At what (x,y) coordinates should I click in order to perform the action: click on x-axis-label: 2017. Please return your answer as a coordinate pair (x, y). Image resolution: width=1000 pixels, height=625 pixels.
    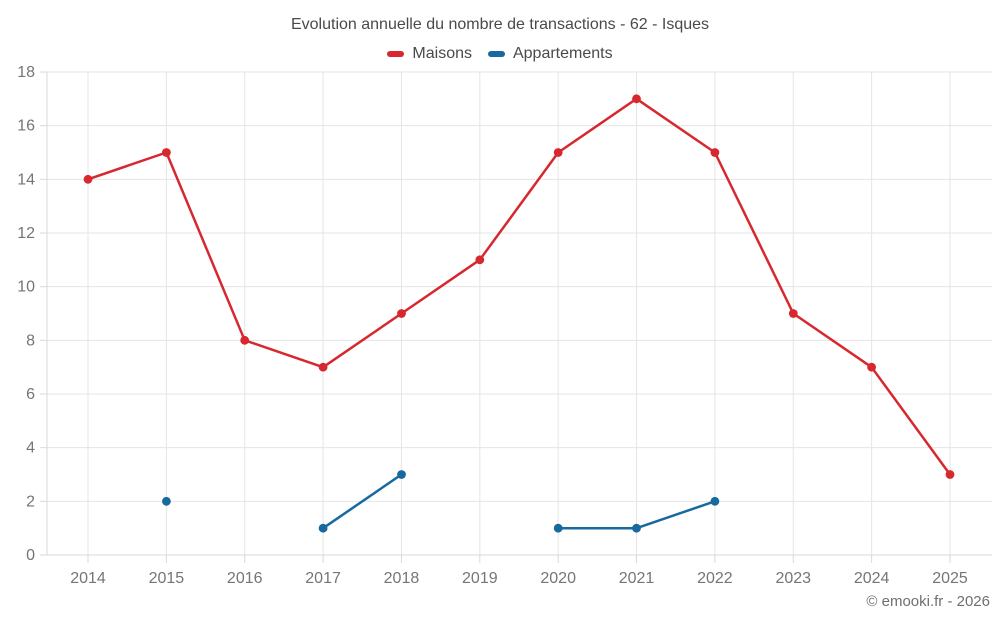
    Looking at the image, I should click on (323, 578).